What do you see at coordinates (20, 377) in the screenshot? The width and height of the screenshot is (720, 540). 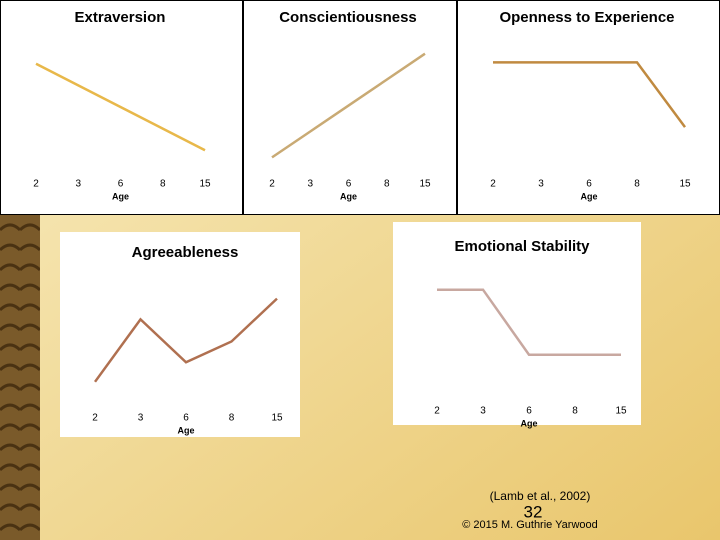 I see `texture-strip` at bounding box center [20, 377].